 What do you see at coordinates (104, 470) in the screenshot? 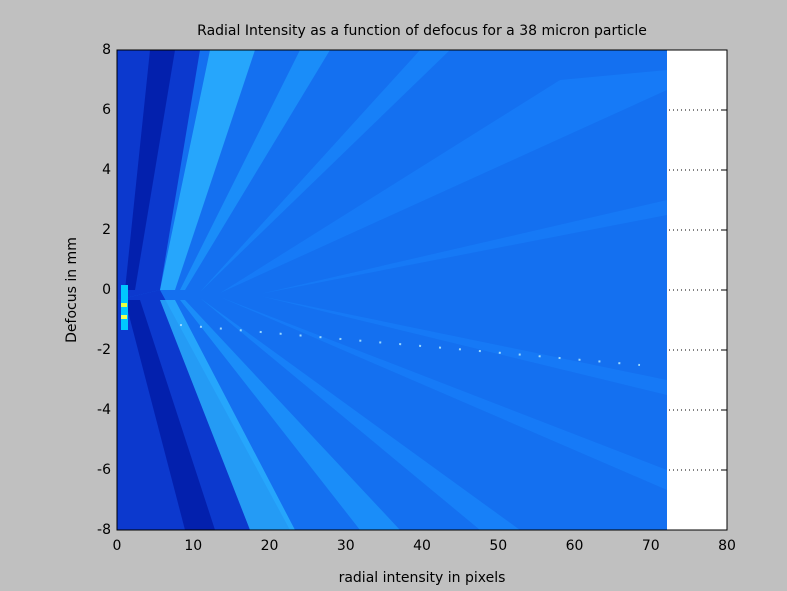
I see `y-tick-label: -6` at bounding box center [104, 470].